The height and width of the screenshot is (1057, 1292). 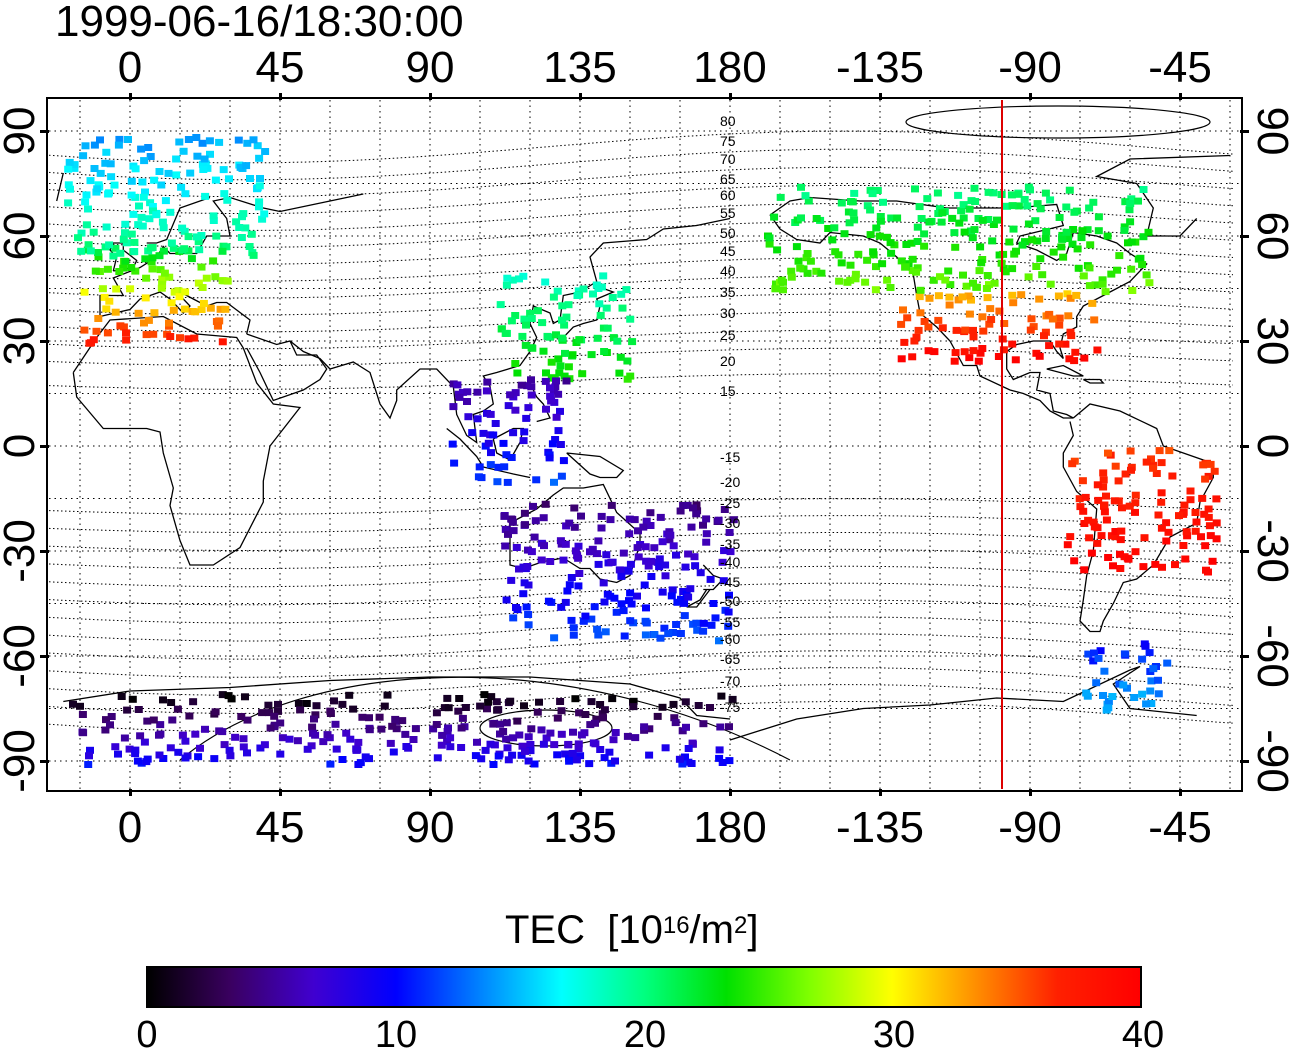 I want to click on coastline-path, so click(x=643, y=195).